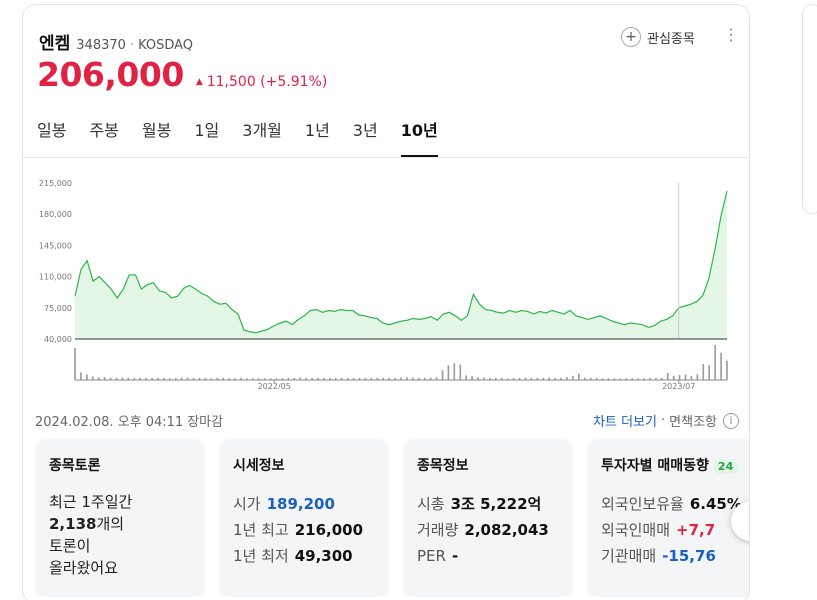 This screenshot has height=600, width=817. Describe the element at coordinates (261, 556) in the screenshot. I see `year-low-label: 1년 최저` at that location.